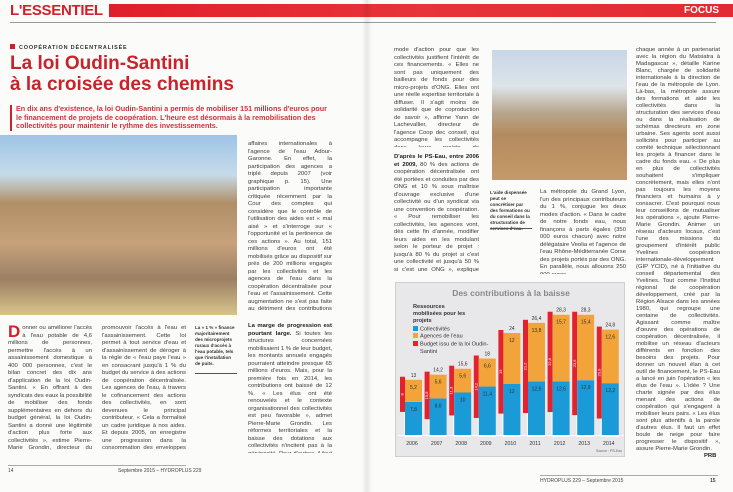  What do you see at coordinates (582, 481) in the screenshot?
I see `footer-text-right: HYDROPLUS 229 – Septembre 2015` at bounding box center [582, 481].